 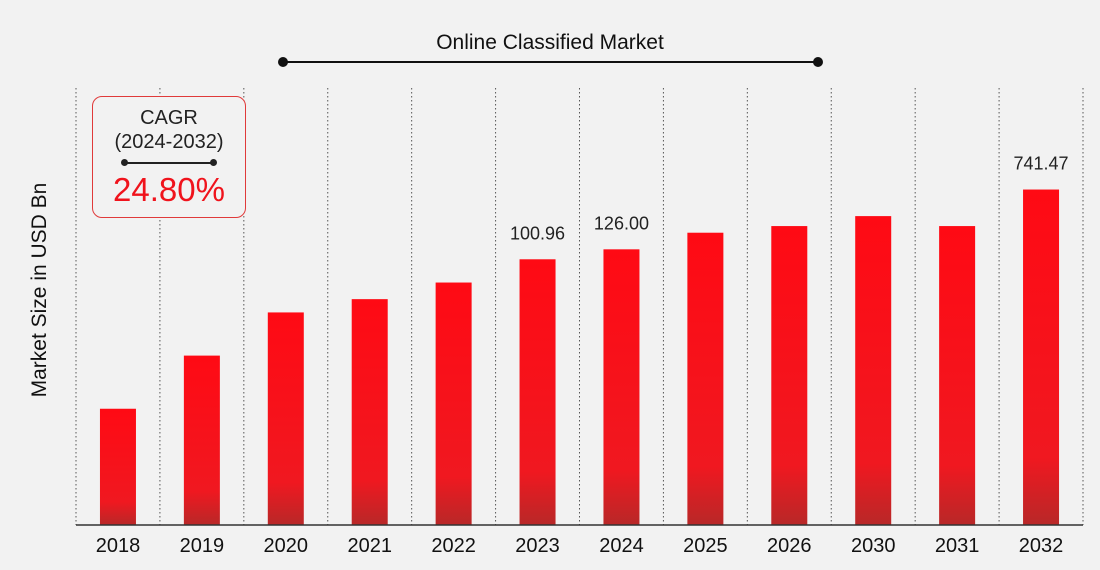 I want to click on bar-2023, so click(x=537, y=392).